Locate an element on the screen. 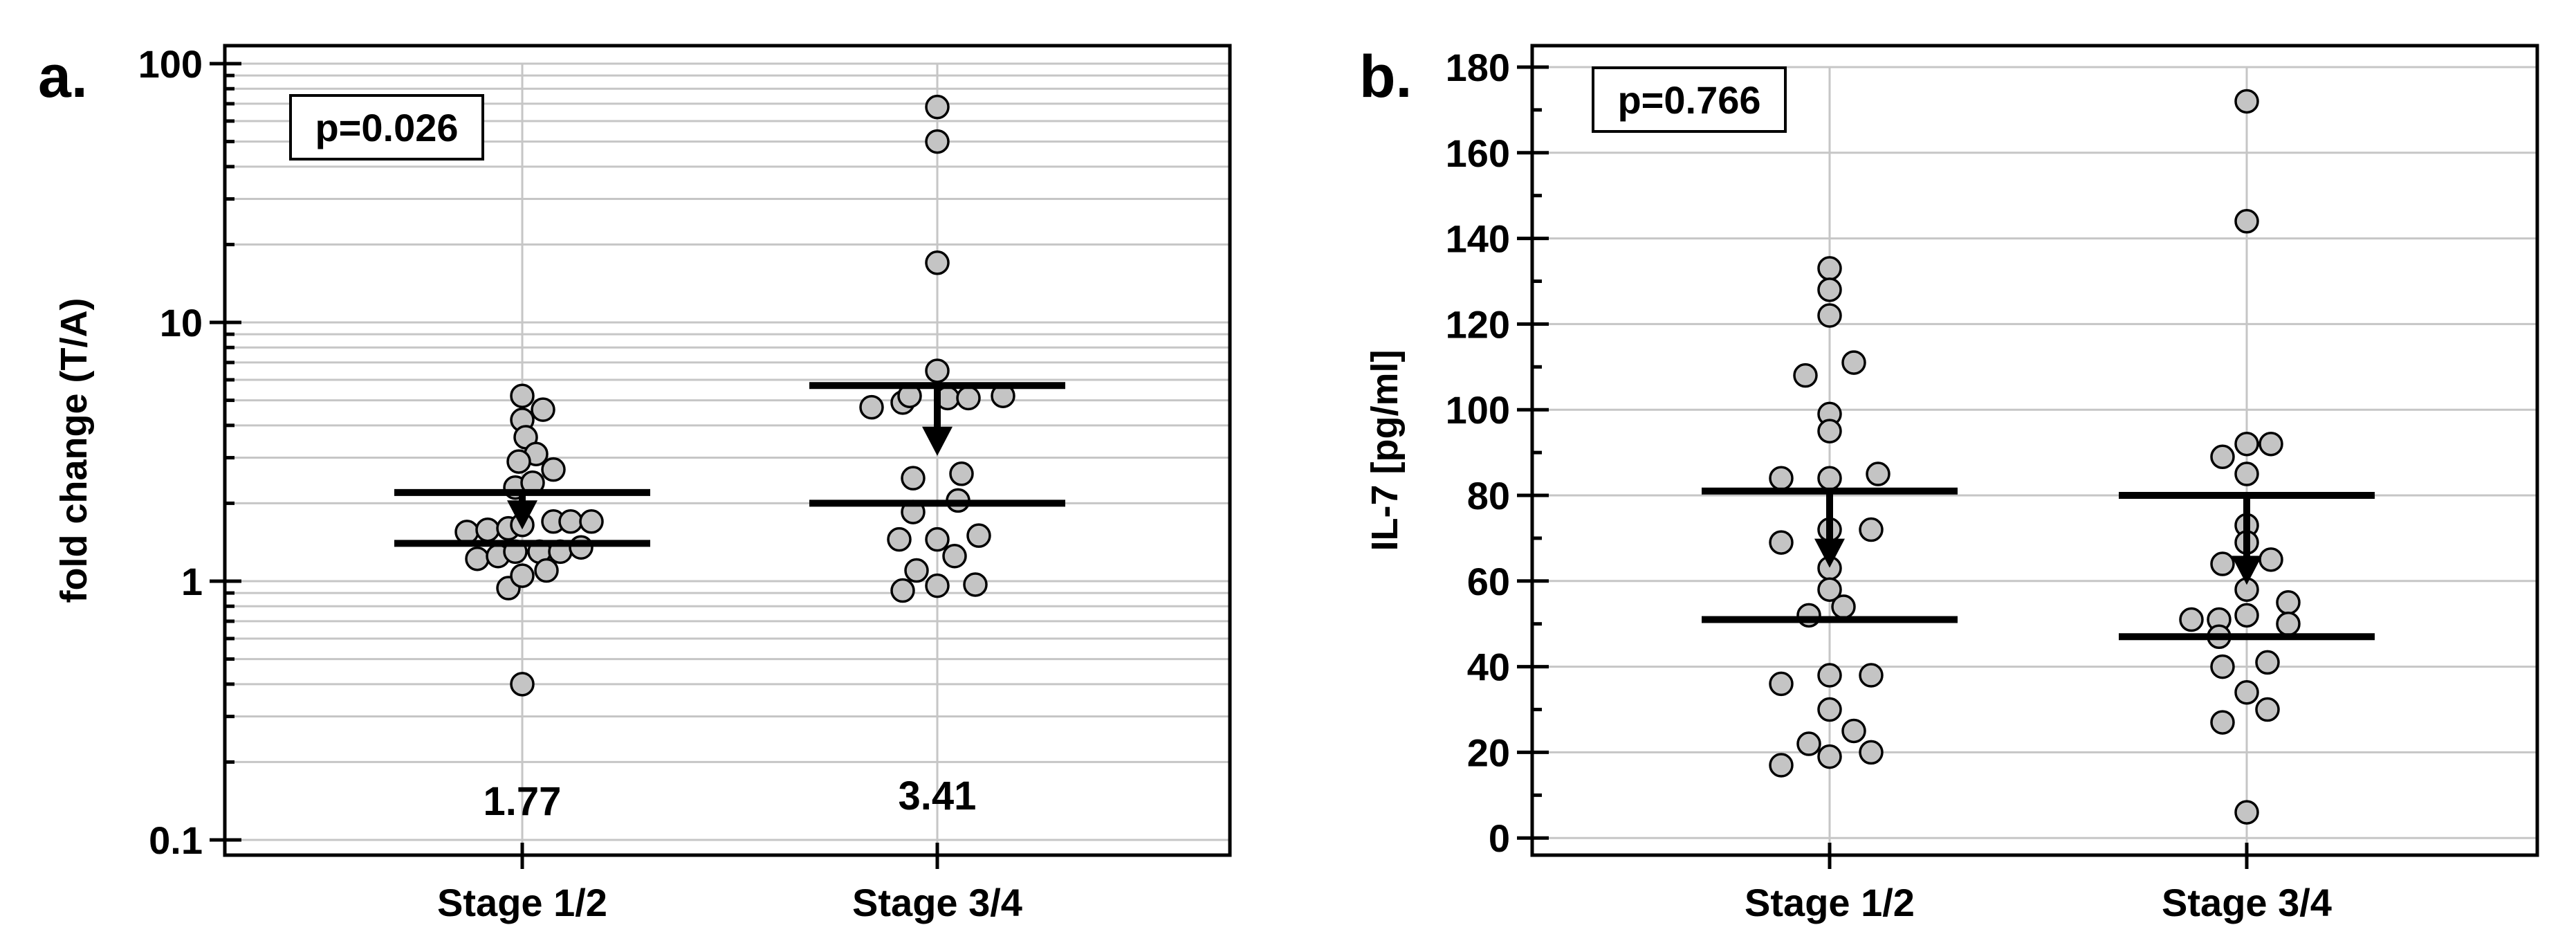 This screenshot has width=2576, height=952. p-value-text: p=0.026 is located at coordinates (386, 127).